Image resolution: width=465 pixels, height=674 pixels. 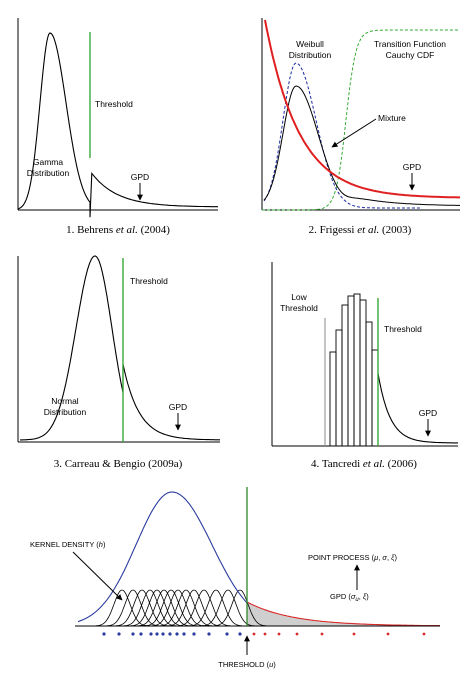 What do you see at coordinates (310, 44) in the screenshot?
I see `p2-weibull-label-1: Weibull` at bounding box center [310, 44].